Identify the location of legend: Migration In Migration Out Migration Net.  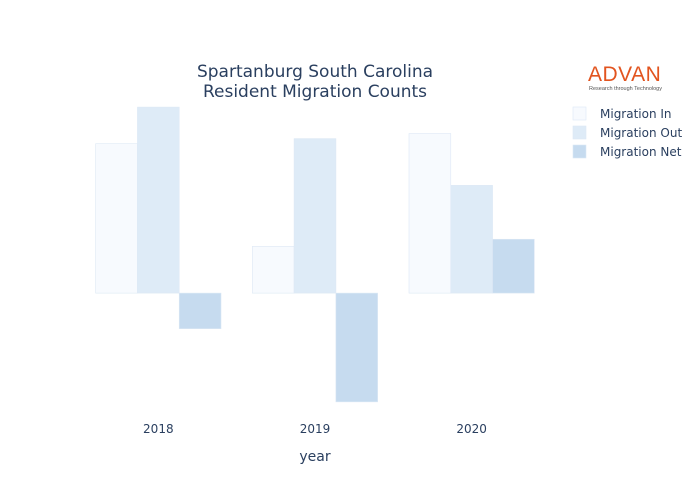
(627, 132).